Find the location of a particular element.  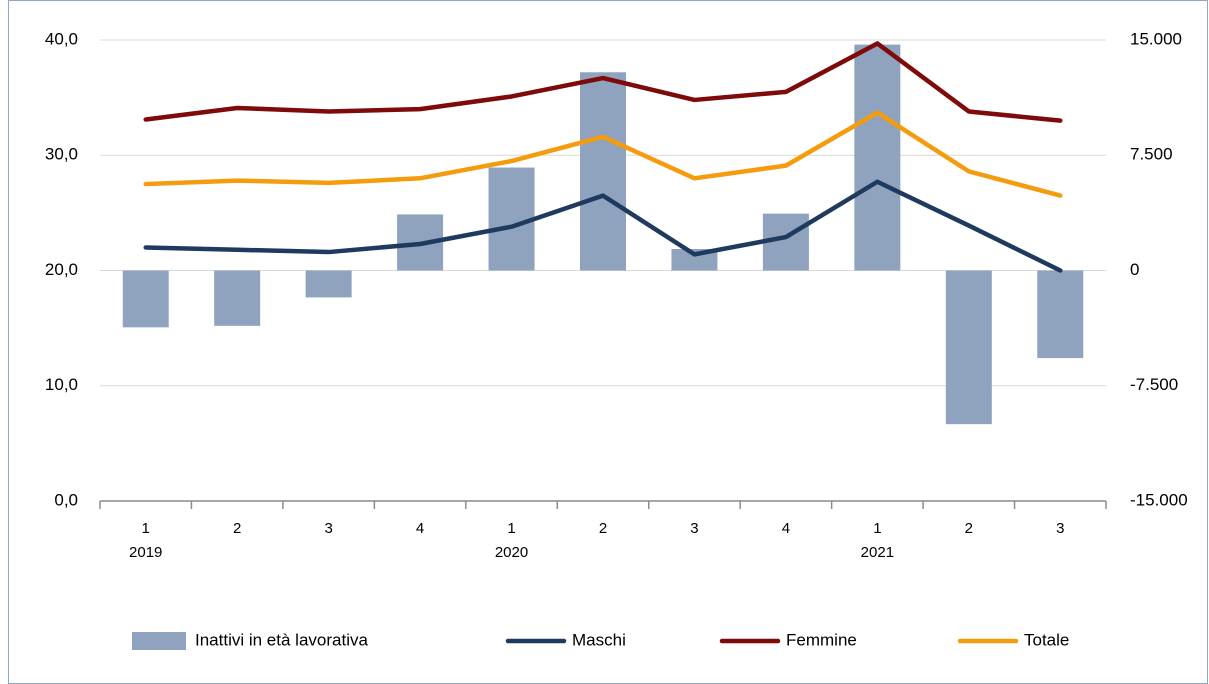

year-label: 2019 is located at coordinates (145, 552).